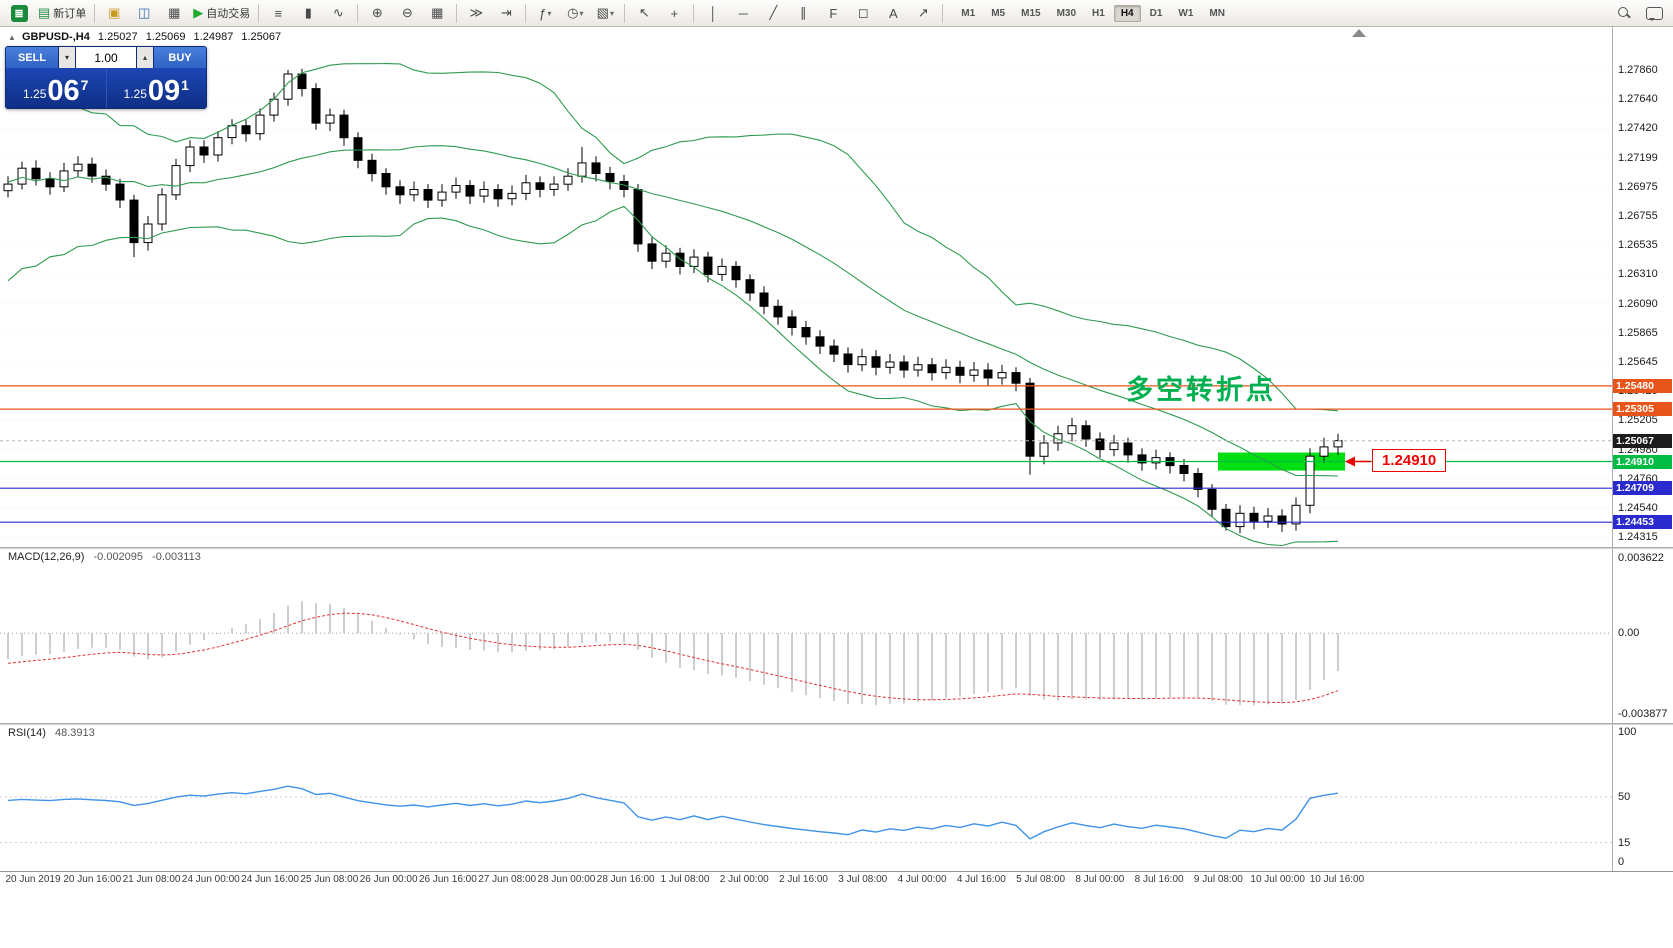 The image size is (1673, 948). Describe the element at coordinates (19, 13) in the screenshot. I see `app-icon: ≣` at that location.